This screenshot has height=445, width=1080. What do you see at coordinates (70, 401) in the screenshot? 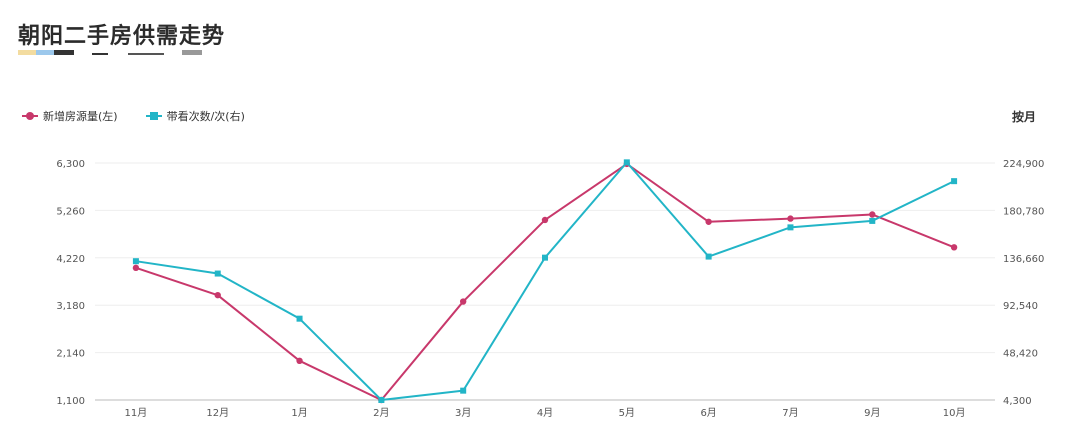
I see `y-left-tick-label: 1,100` at bounding box center [70, 401].